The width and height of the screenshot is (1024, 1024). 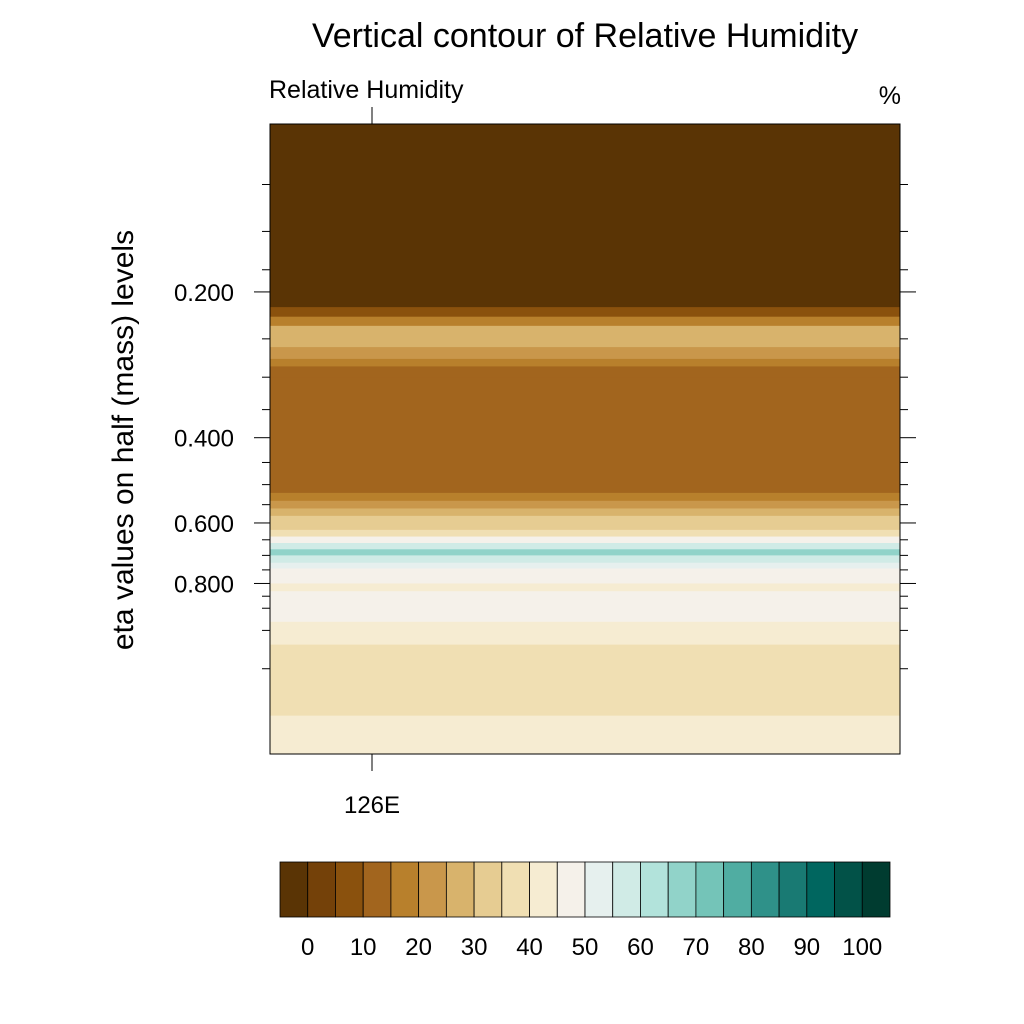 What do you see at coordinates (751, 947) in the screenshot?
I see `colorbar-label: 80` at bounding box center [751, 947].